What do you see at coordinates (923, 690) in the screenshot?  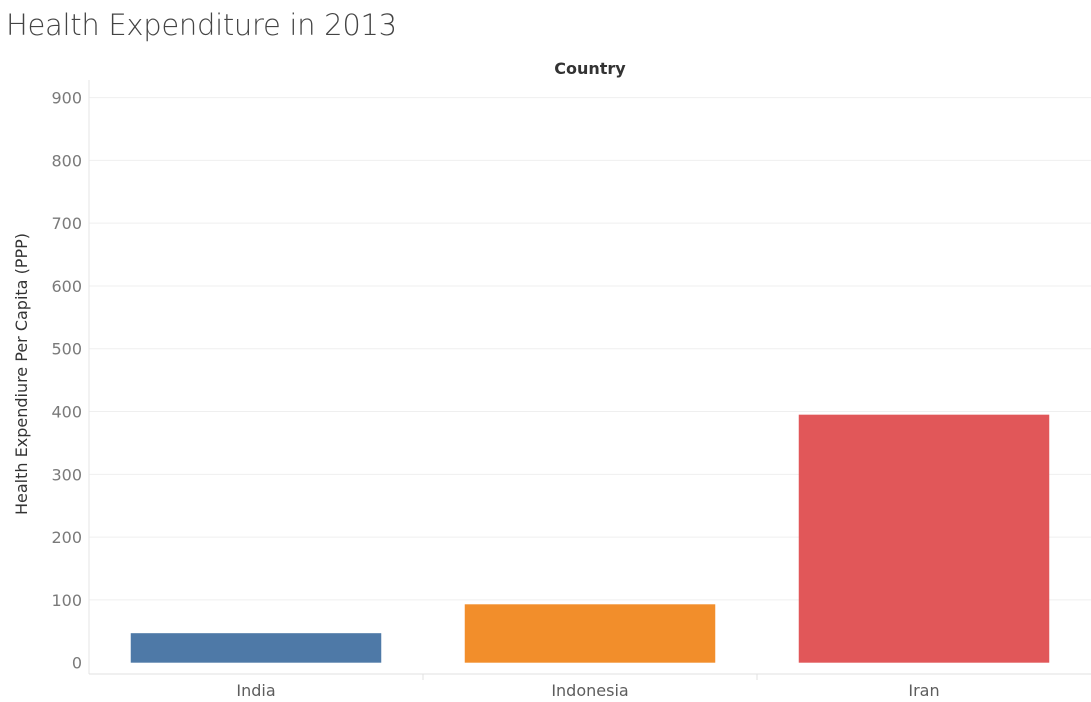 I see `x-tick-label: Iran` at bounding box center [923, 690].